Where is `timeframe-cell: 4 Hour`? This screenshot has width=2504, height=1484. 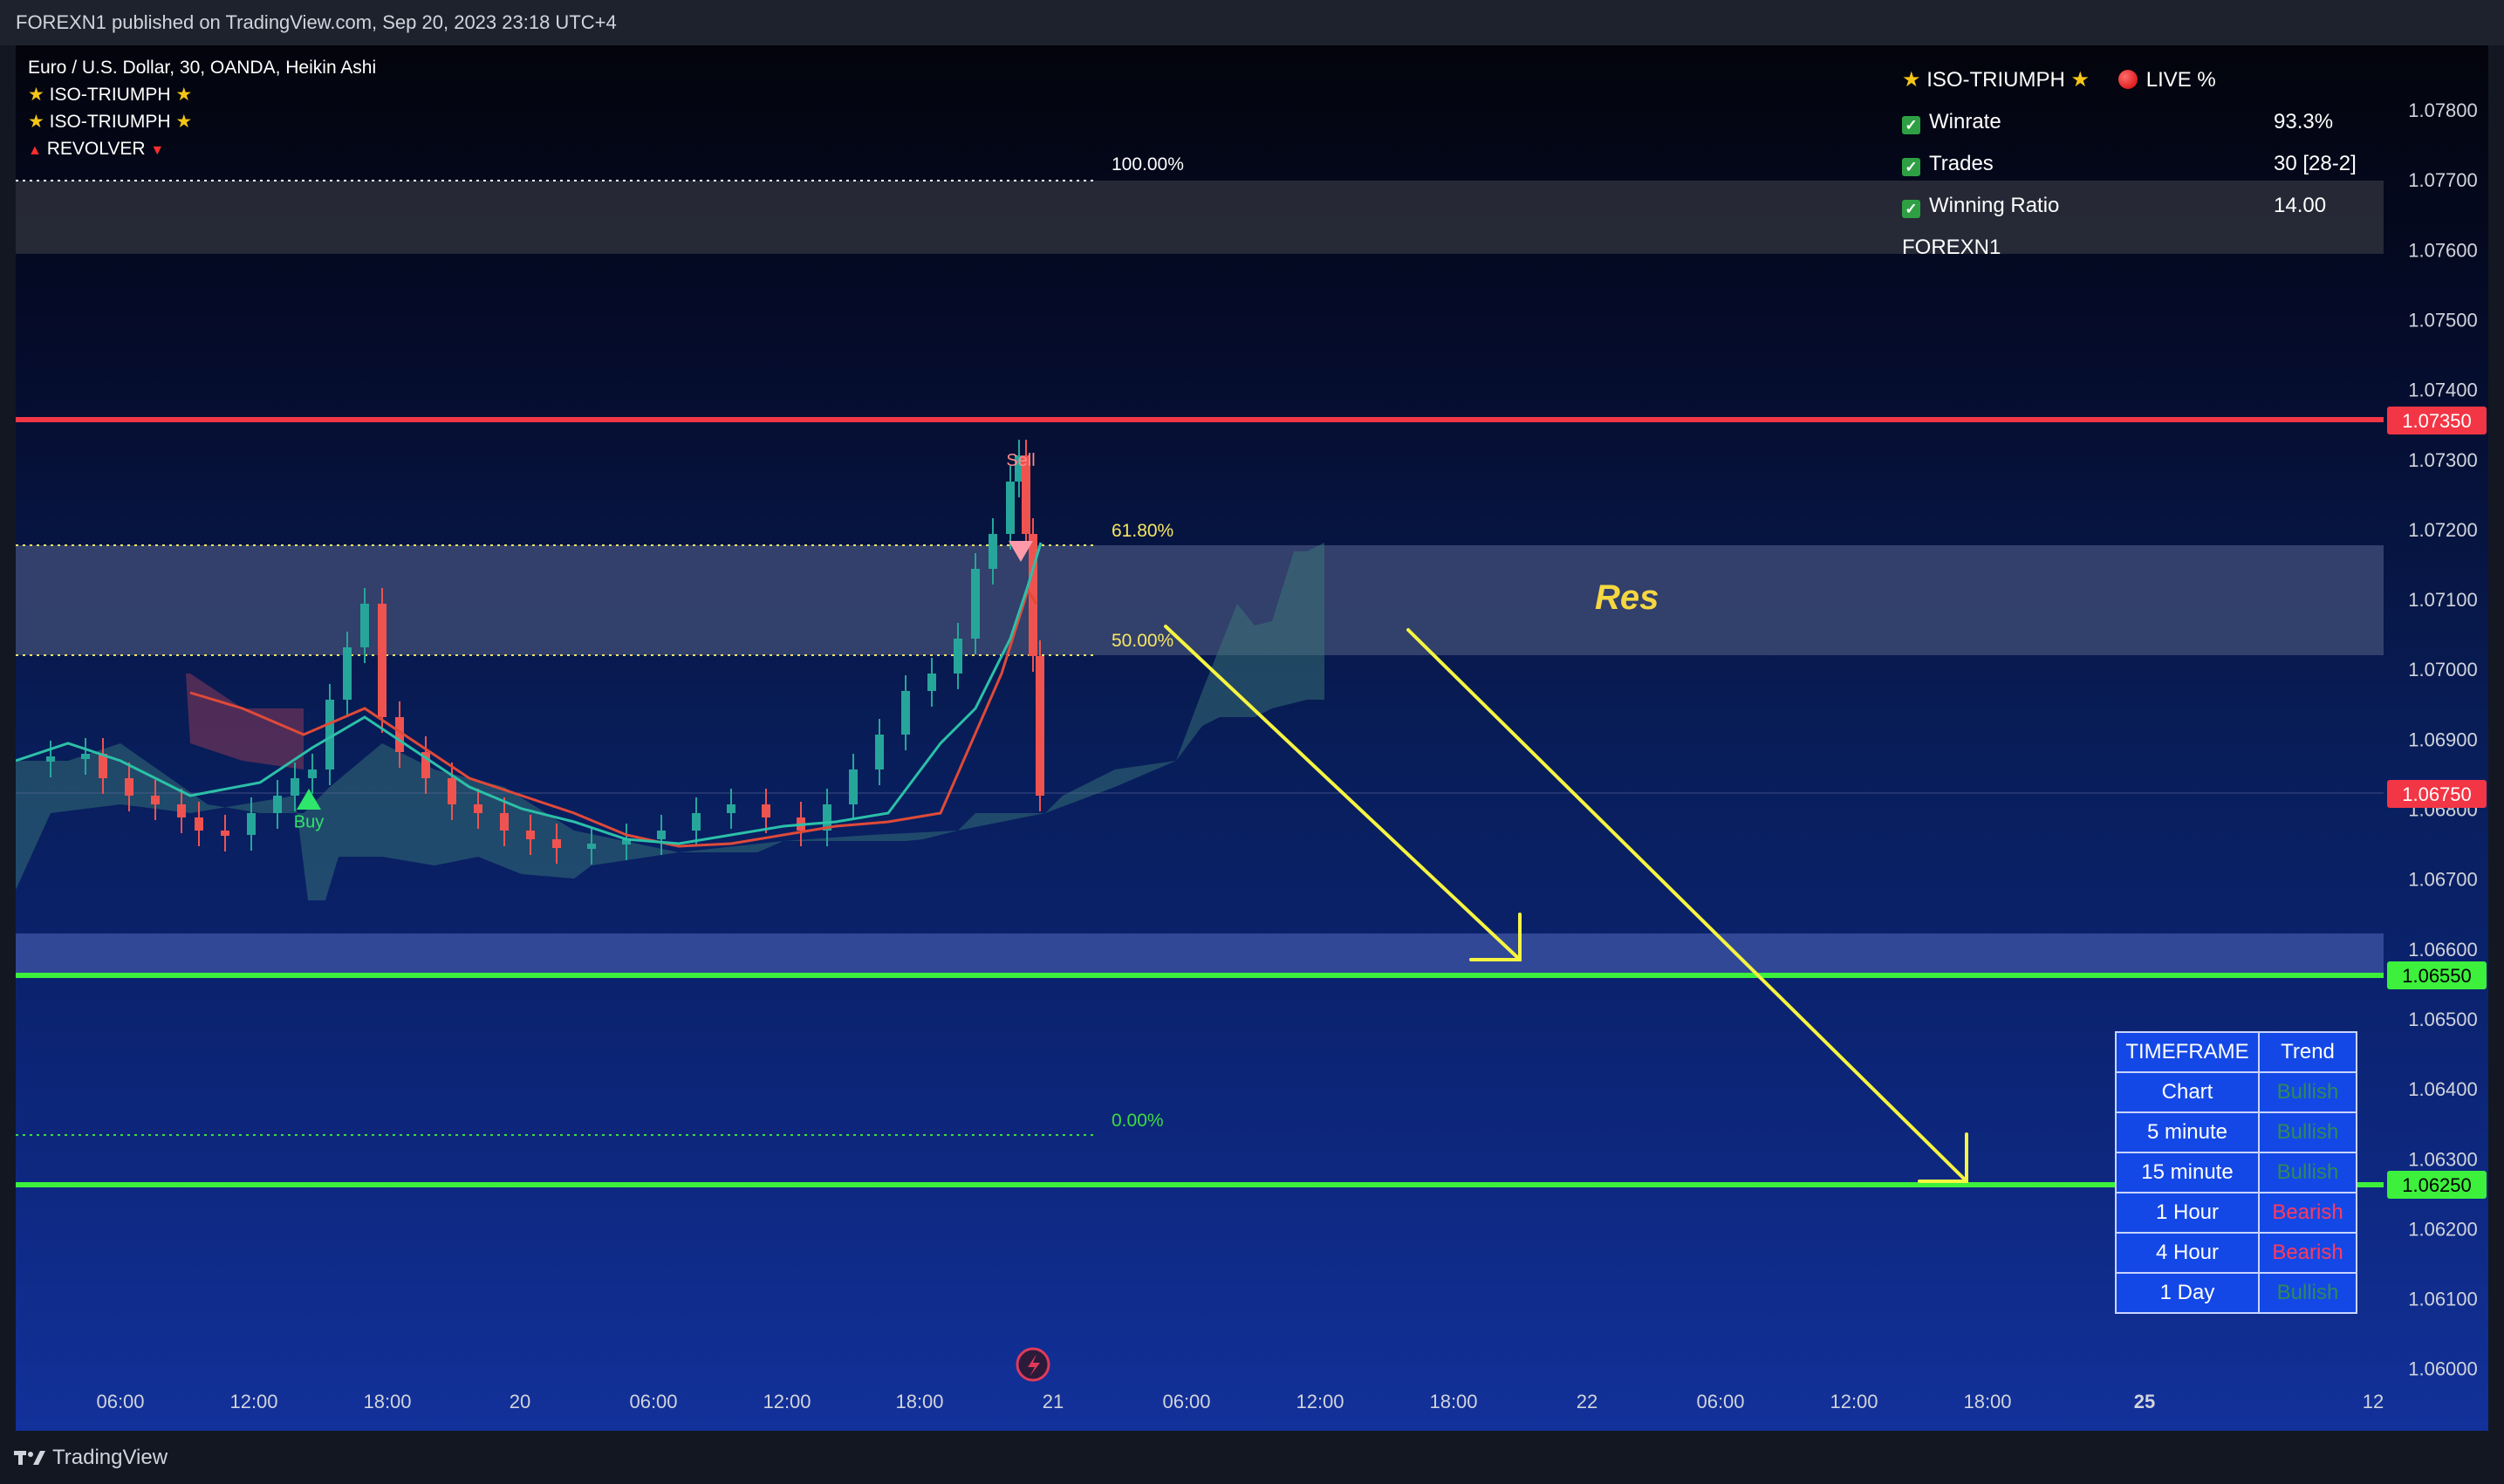 timeframe-cell: 4 Hour is located at coordinates (2187, 1253).